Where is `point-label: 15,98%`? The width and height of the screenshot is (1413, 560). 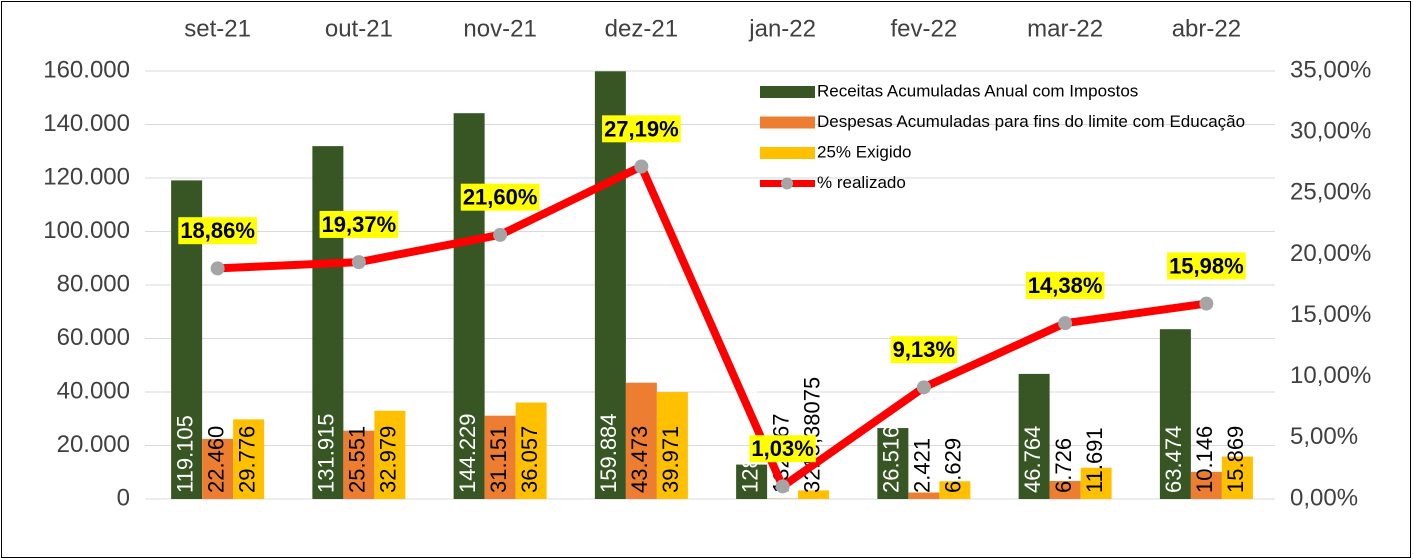
point-label: 15,98% is located at coordinates (1206, 266).